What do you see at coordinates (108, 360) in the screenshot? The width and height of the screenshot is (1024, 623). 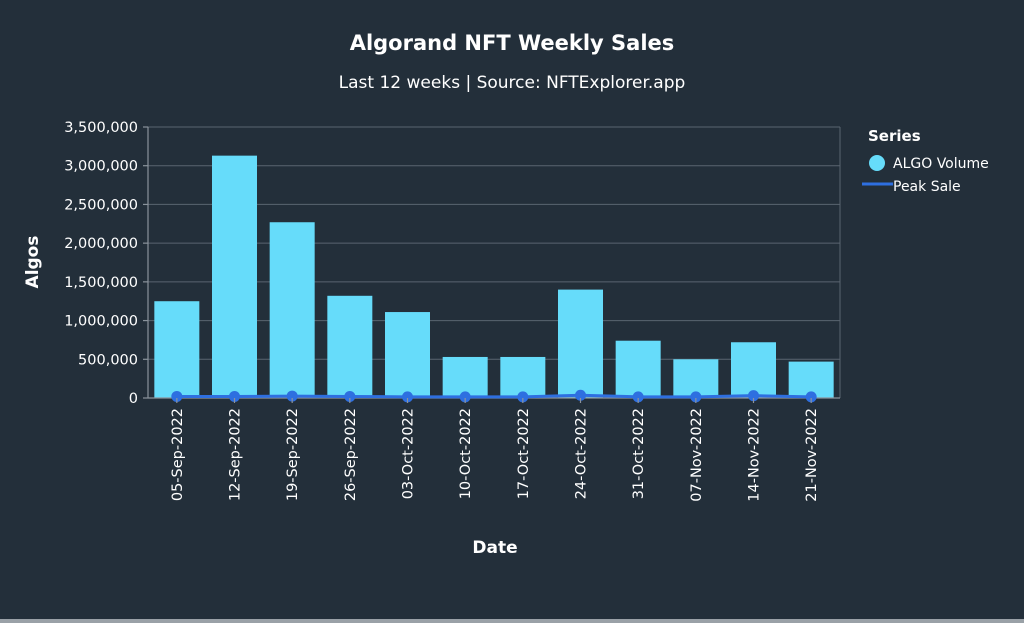 I see `y-tick-label: 500,000` at bounding box center [108, 360].